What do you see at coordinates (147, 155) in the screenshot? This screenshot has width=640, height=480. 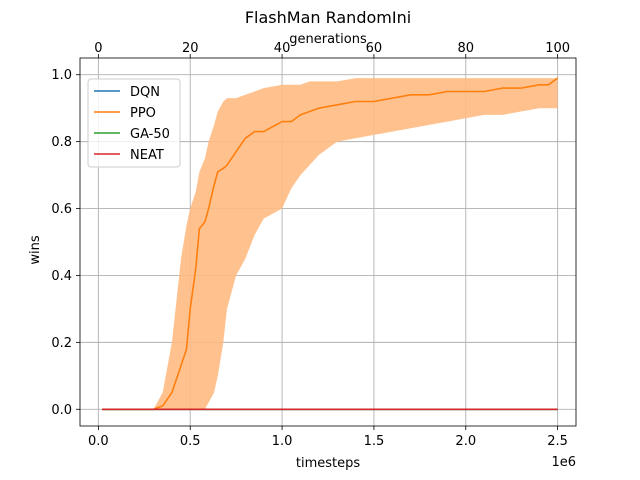 I see `legend-label-neat: NEAT` at bounding box center [147, 155].